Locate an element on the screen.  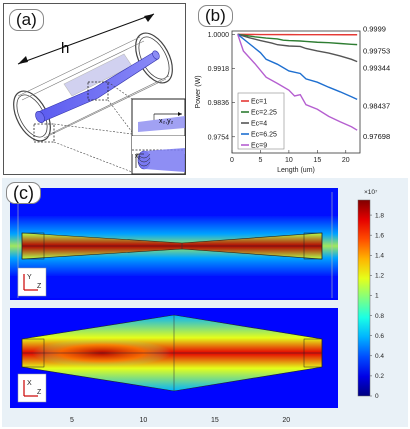
colorbar-tick-label: 1.6 is located at coordinates (379, 235).